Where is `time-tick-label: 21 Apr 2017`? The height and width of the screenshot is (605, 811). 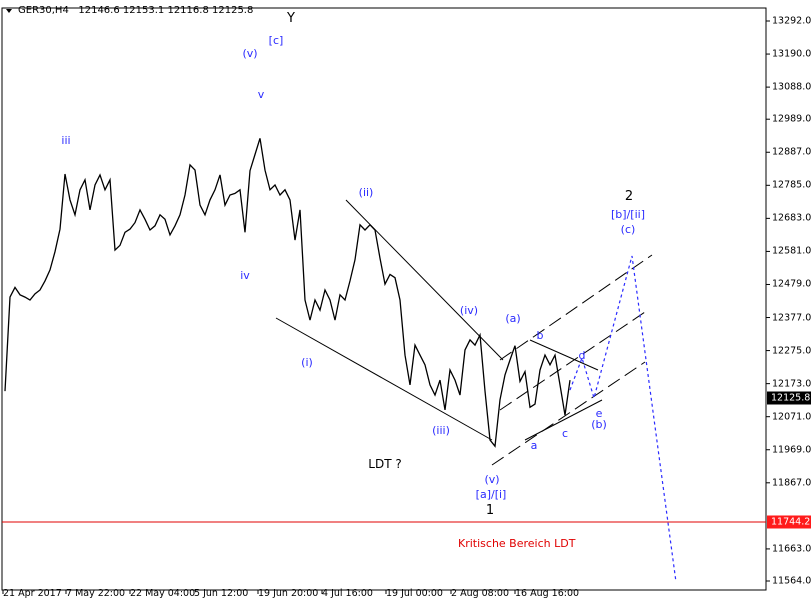 time-tick-label: 21 Apr 2017 is located at coordinates (32, 593).